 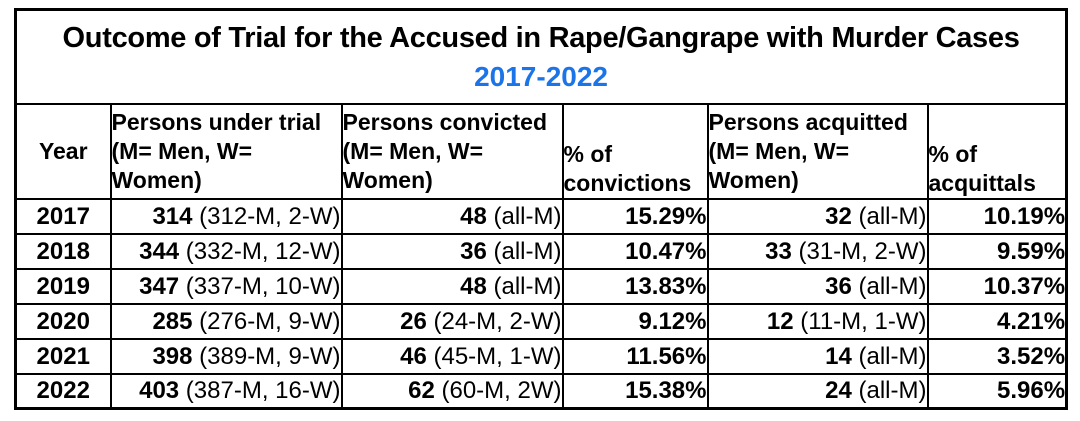 What do you see at coordinates (63, 151) in the screenshot?
I see `column-header-year: Year` at bounding box center [63, 151].